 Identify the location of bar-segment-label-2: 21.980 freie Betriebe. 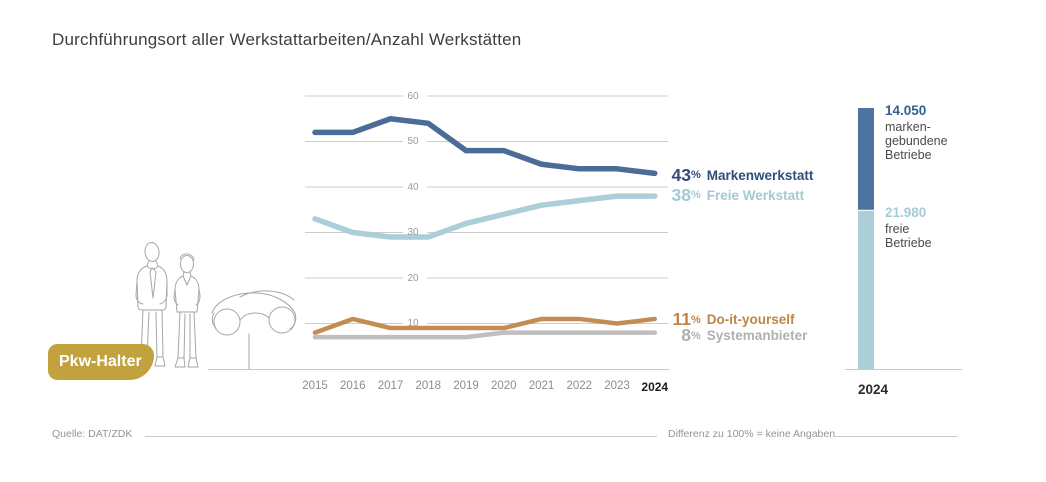
(945, 227).